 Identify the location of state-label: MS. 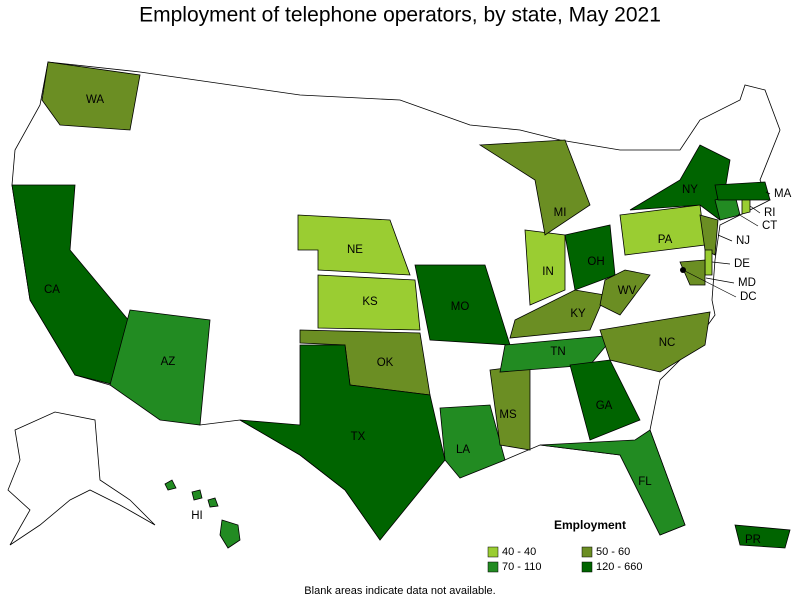
(508, 415).